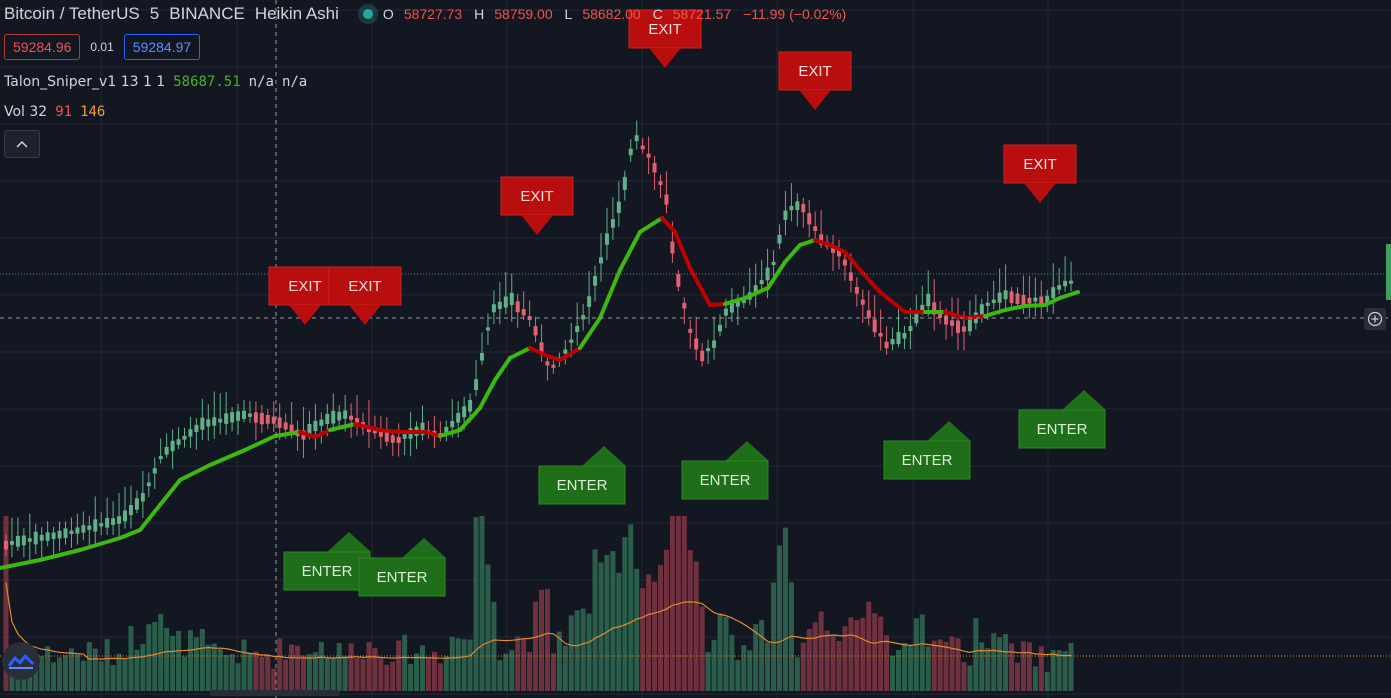  Describe the element at coordinates (154, 13) in the screenshot. I see `interval: 5` at that location.